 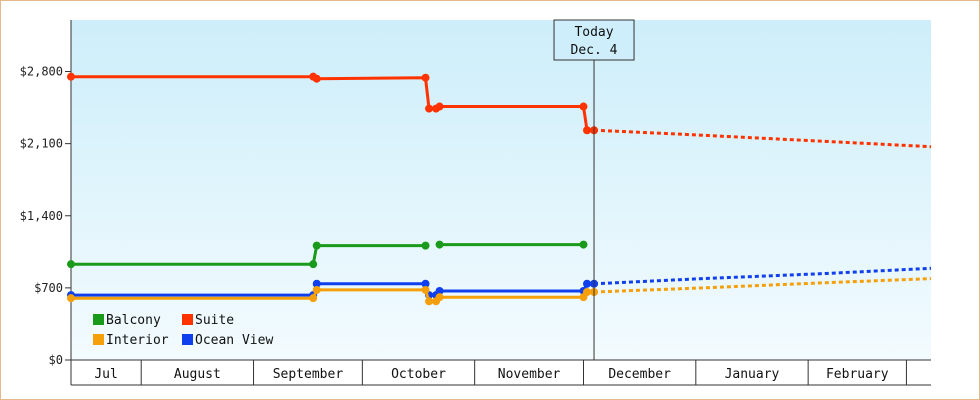 What do you see at coordinates (418, 374) in the screenshot?
I see `month-label: October` at bounding box center [418, 374].